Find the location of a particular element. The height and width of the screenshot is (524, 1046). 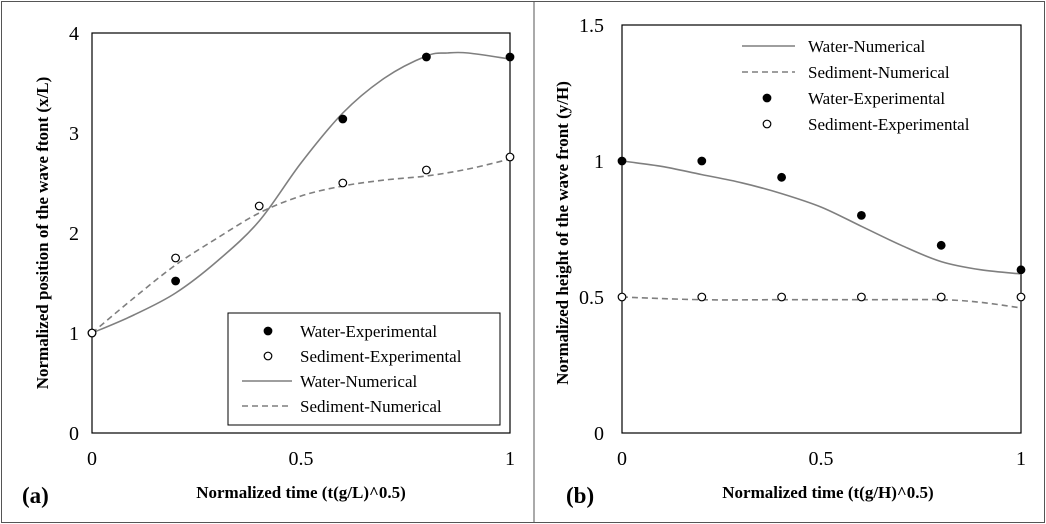

panel-a-legend-sediment-experimental-label: Sediment-Experimental is located at coordinates (381, 356).